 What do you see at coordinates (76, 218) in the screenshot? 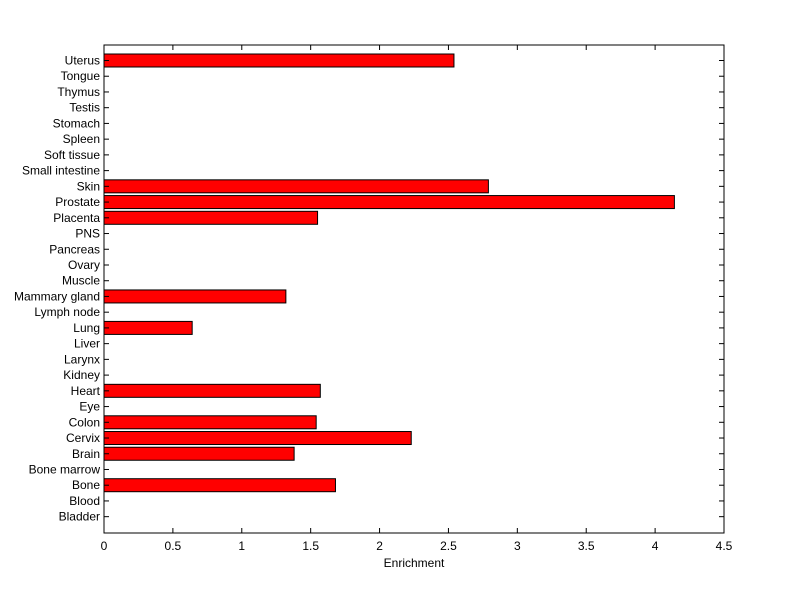
I see `category-label: Placenta` at bounding box center [76, 218].